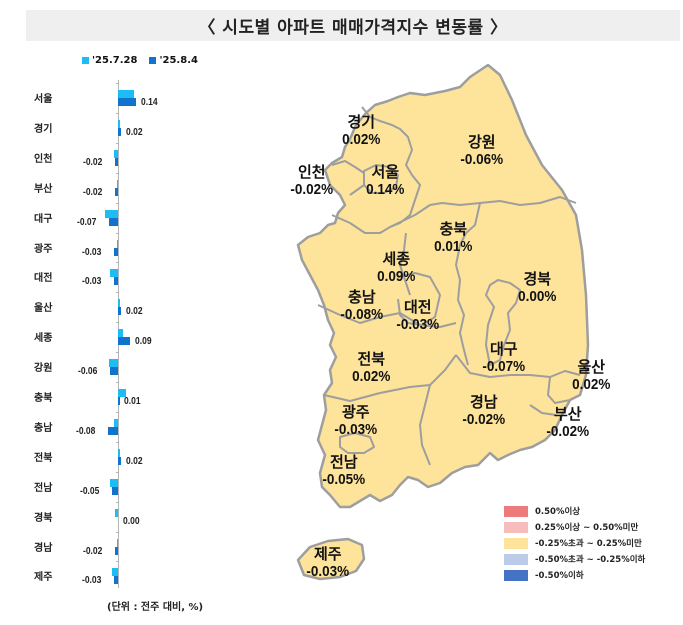 The width and height of the screenshot is (683, 625). Describe the element at coordinates (130, 368) in the screenshot. I see `bar-row: 강원 -0.06` at that location.